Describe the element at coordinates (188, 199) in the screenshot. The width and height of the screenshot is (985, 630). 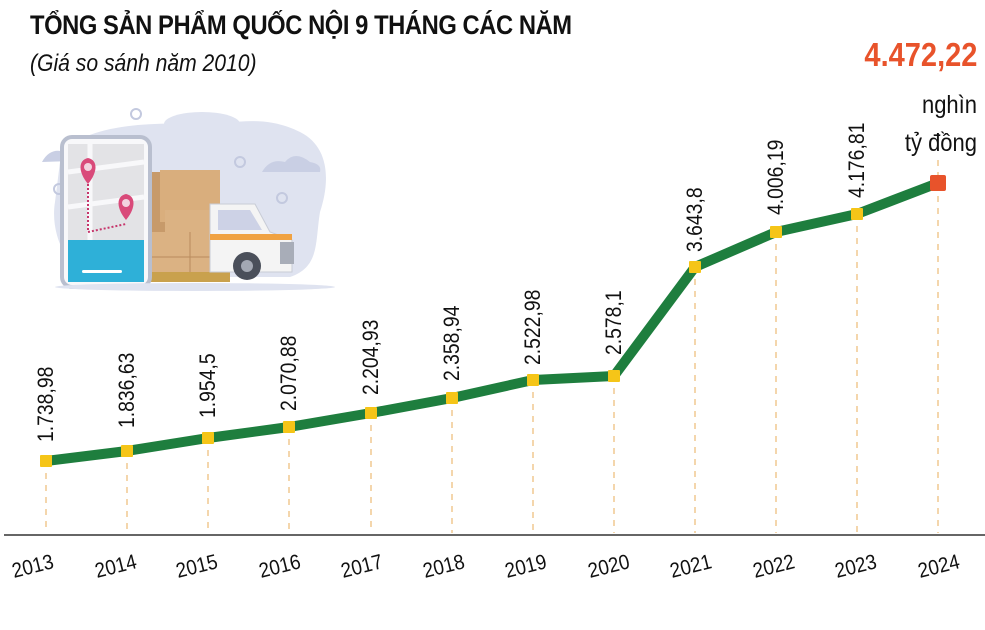
I see `delivery-truck-phone-map-icon` at that location.